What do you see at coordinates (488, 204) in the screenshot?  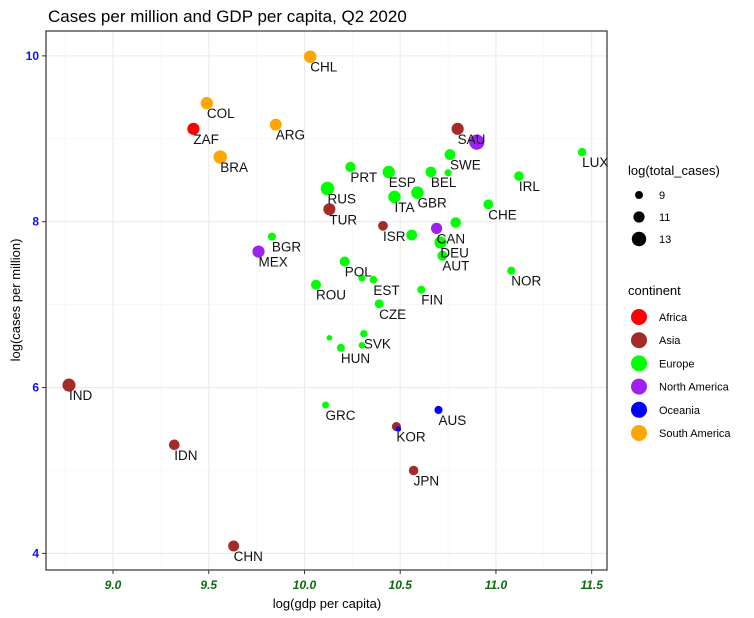 I see `data-point-che` at bounding box center [488, 204].